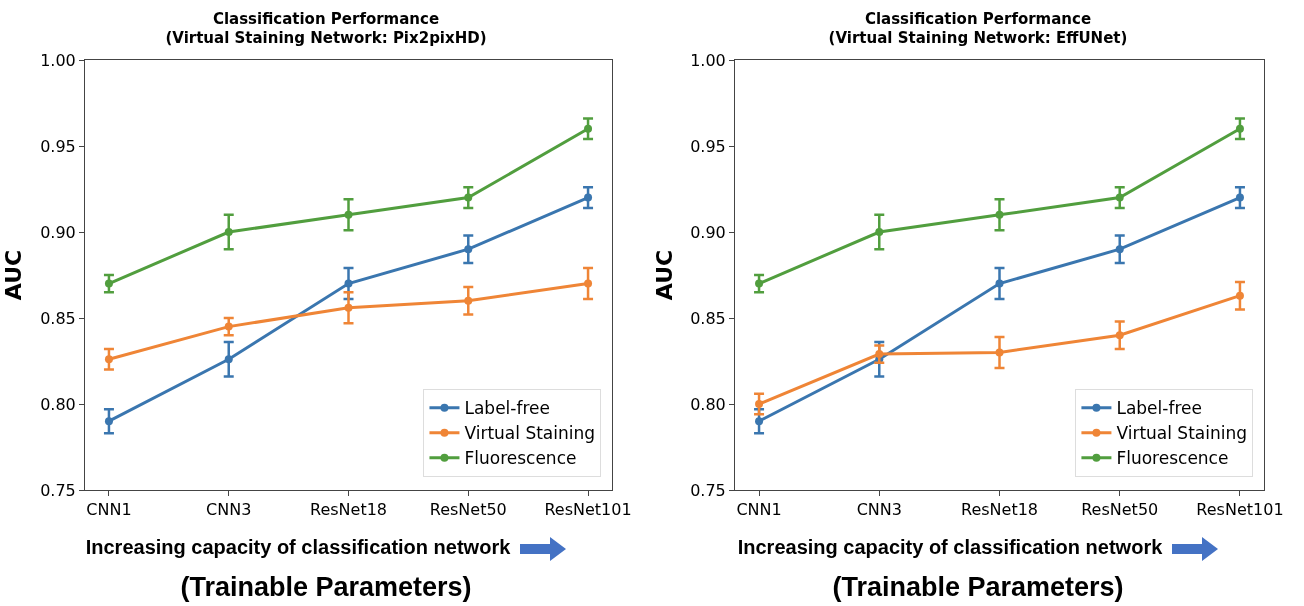 The image size is (1304, 606). I want to click on chart-title: Classification Performance (Virtual Staining Network: EffUNet), so click(978, 28).